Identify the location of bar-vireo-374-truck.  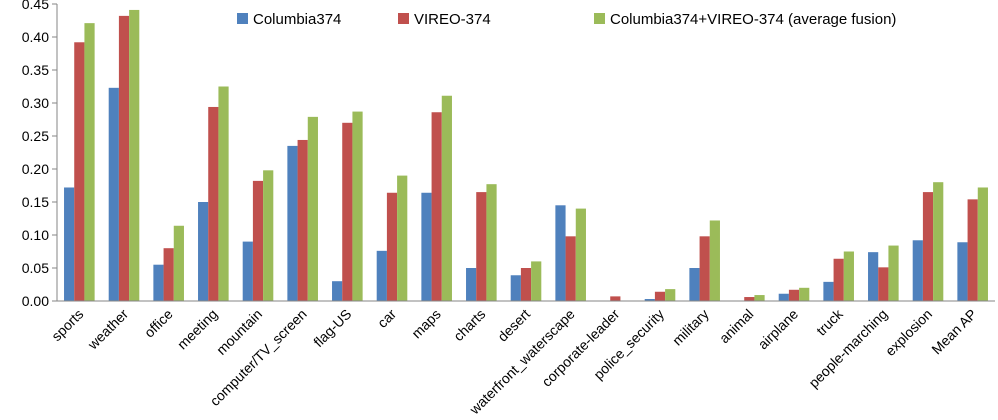
(838, 279).